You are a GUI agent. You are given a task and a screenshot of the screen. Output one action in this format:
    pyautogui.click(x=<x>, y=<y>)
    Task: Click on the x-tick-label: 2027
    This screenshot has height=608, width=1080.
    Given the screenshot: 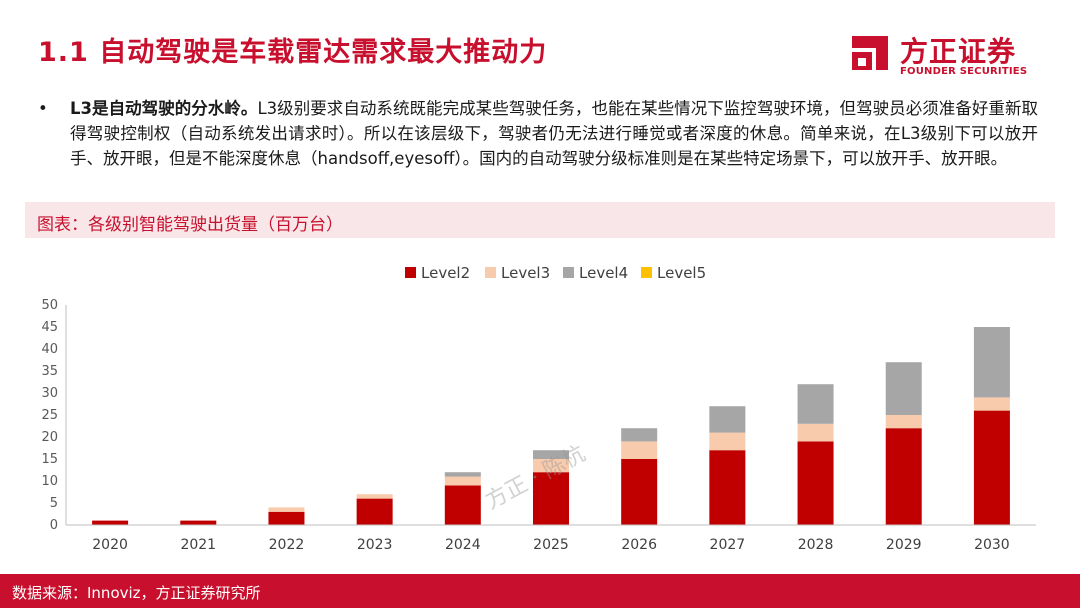 What is the action you would take?
    pyautogui.click(x=728, y=545)
    